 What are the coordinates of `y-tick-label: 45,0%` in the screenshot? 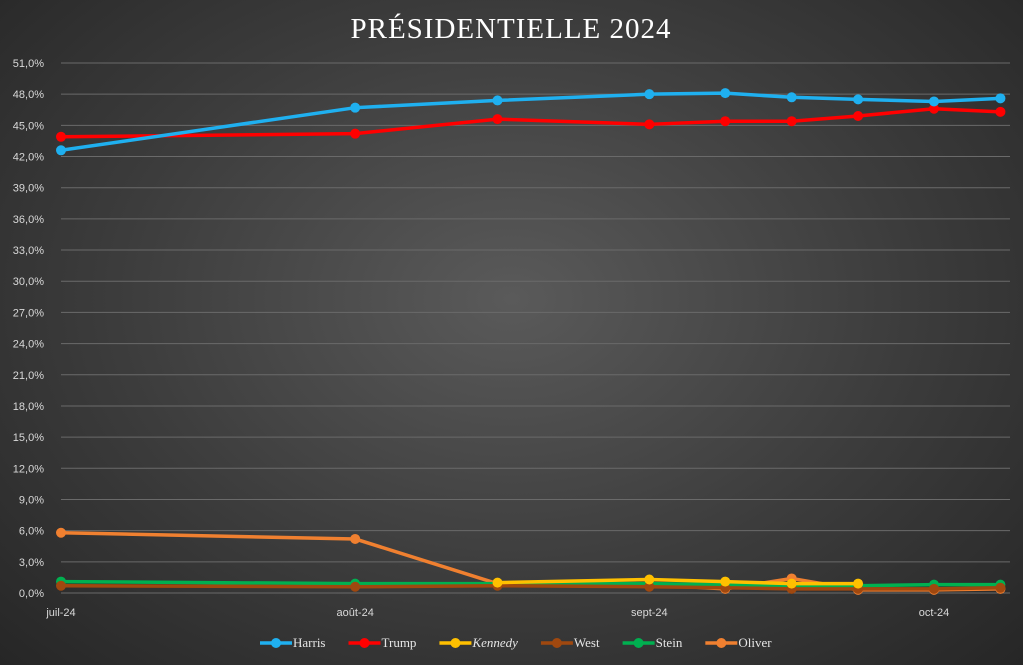 It's located at (28, 126).